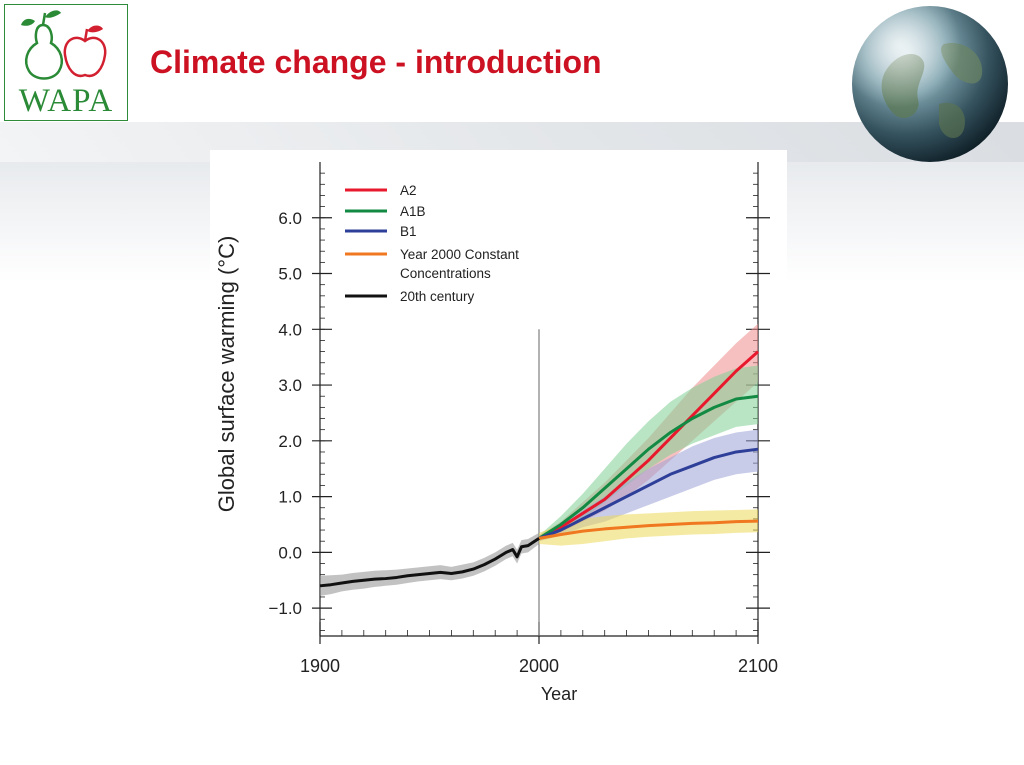 This screenshot has width=1024, height=765. I want to click on legend-label: B1, so click(408, 231).